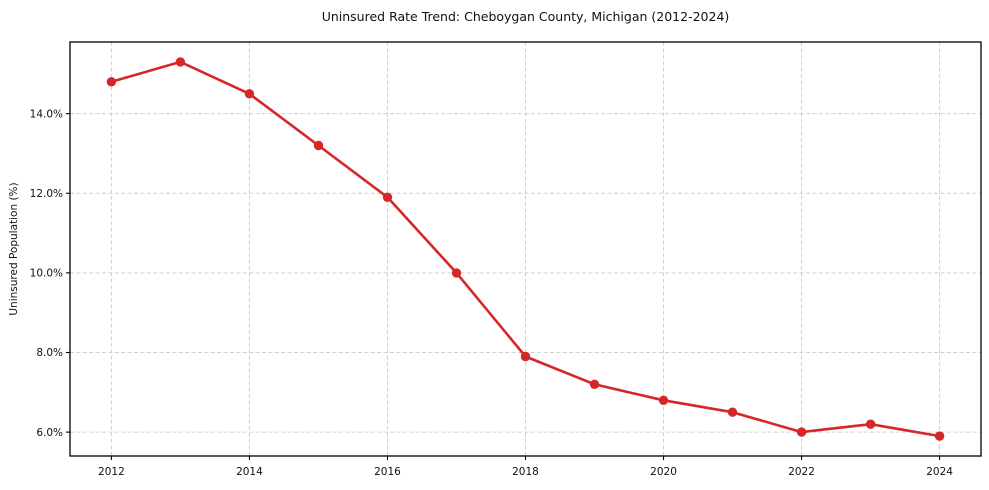 This screenshot has width=989, height=490. What do you see at coordinates (111, 472) in the screenshot?
I see `x-tick-label: 2012` at bounding box center [111, 472].